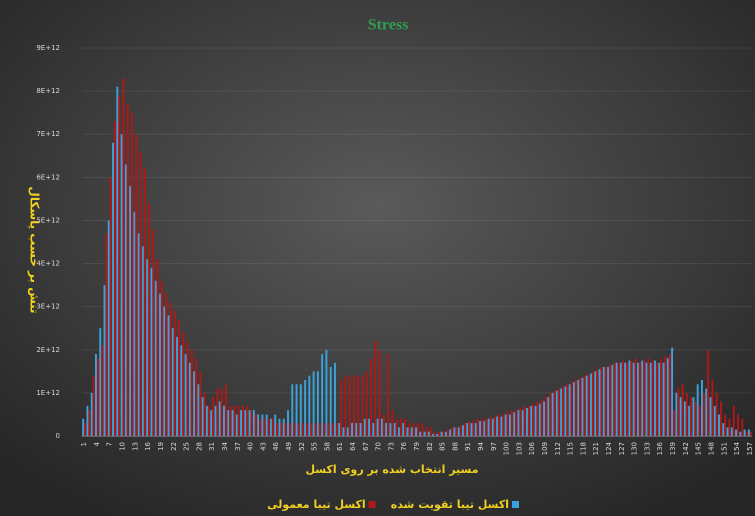 Image resolution: width=755 pixels, height=516 pixels. I want to click on x-tick-label: 4, so click(97, 443).